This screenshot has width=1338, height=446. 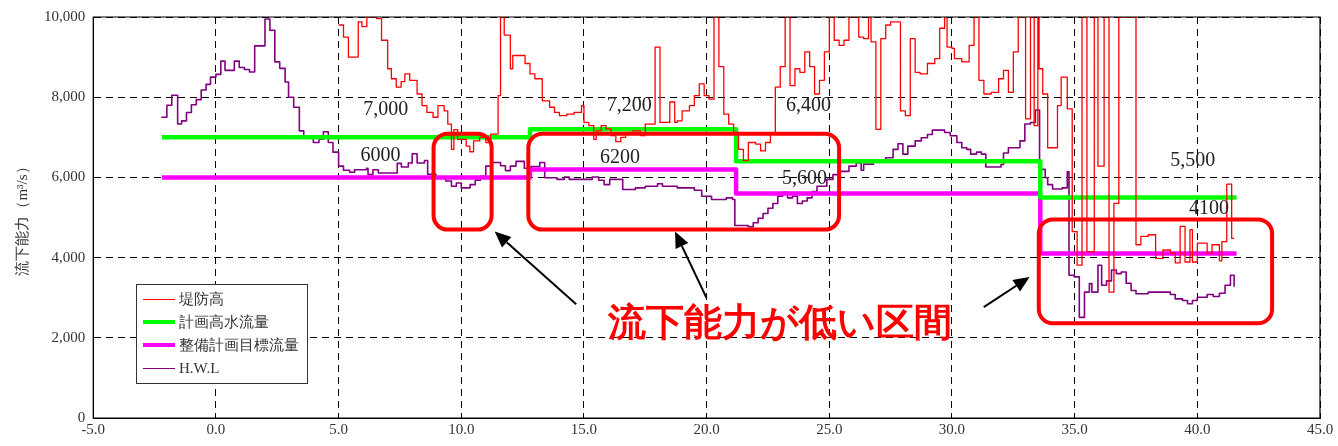 What do you see at coordinates (65, 15) in the screenshot?
I see `y-tick-label: 10,000` at bounding box center [65, 15].